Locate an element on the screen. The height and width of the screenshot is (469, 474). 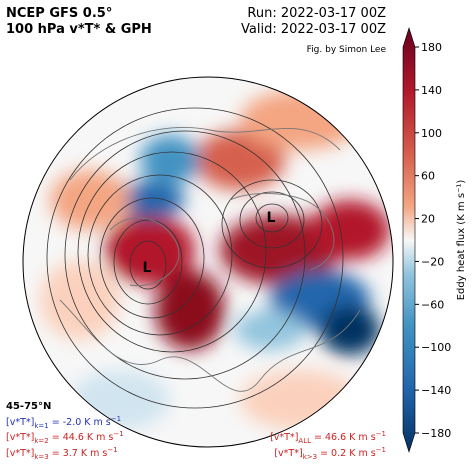
stat-value: = 44.6 K m s is located at coordinates (81, 437).